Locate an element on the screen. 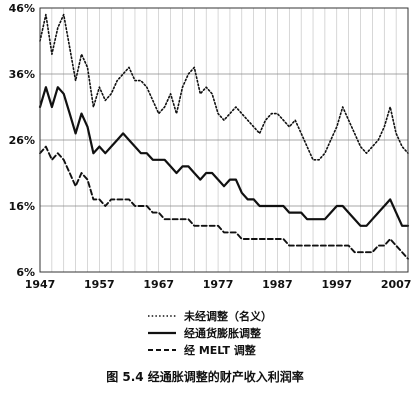  x-tick-label: 1977 is located at coordinates (218, 284).